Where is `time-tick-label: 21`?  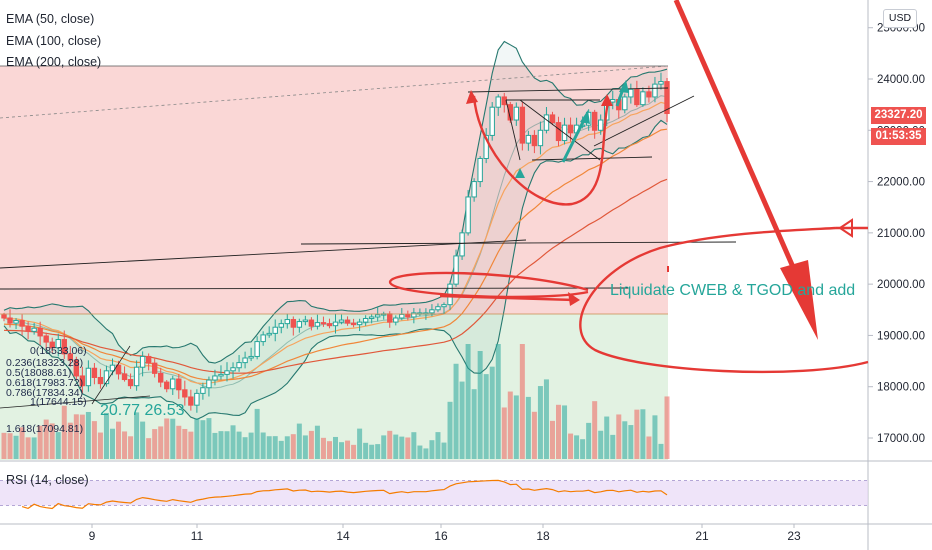
time-tick-label: 21 is located at coordinates (702, 536).